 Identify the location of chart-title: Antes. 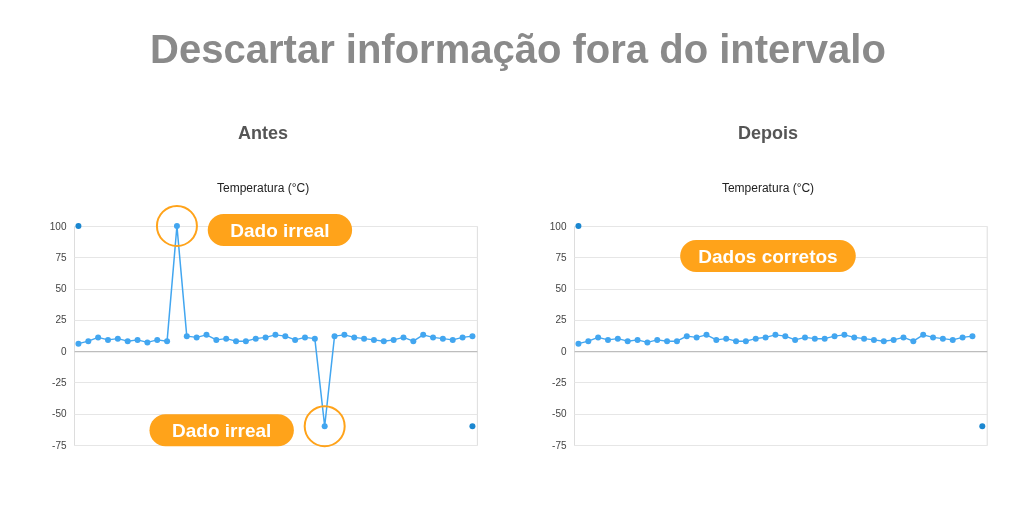
(263, 133).